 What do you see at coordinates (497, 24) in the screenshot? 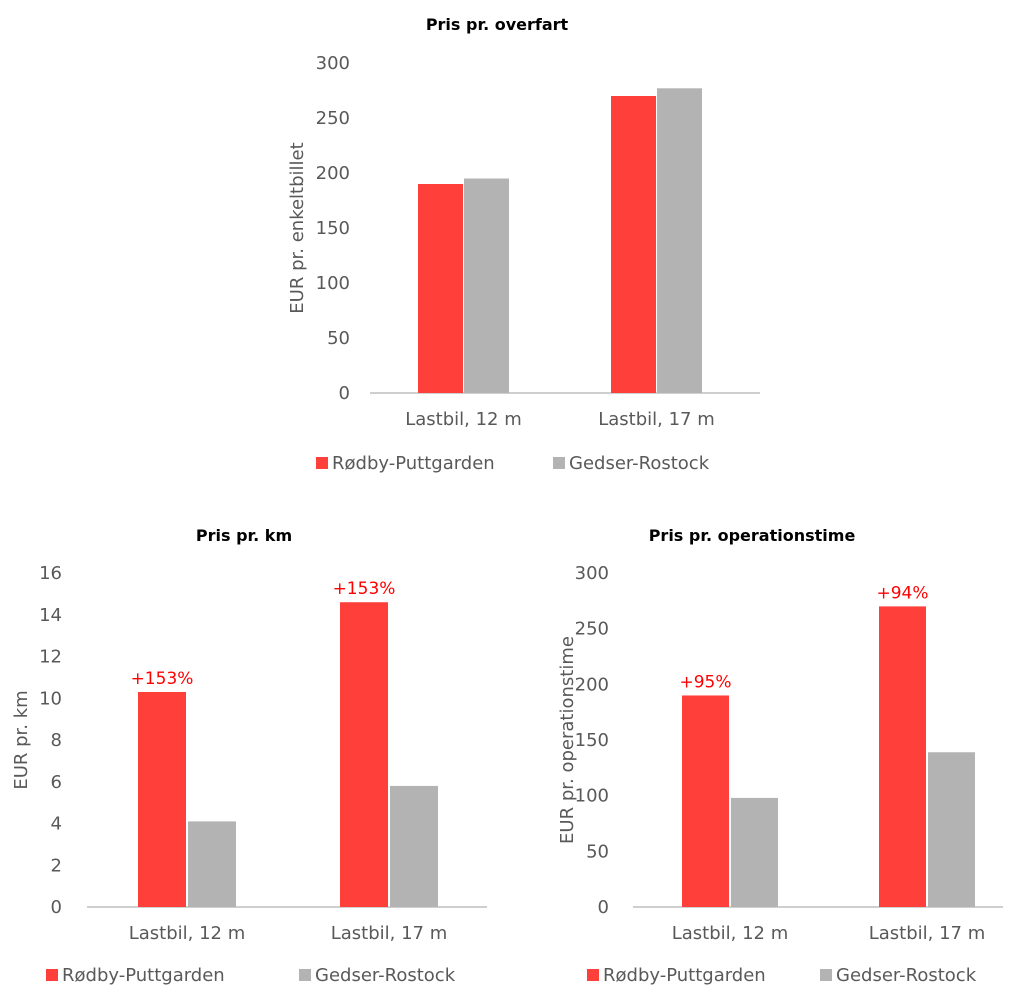
I see `chart-title: Pris pr. overfart` at bounding box center [497, 24].